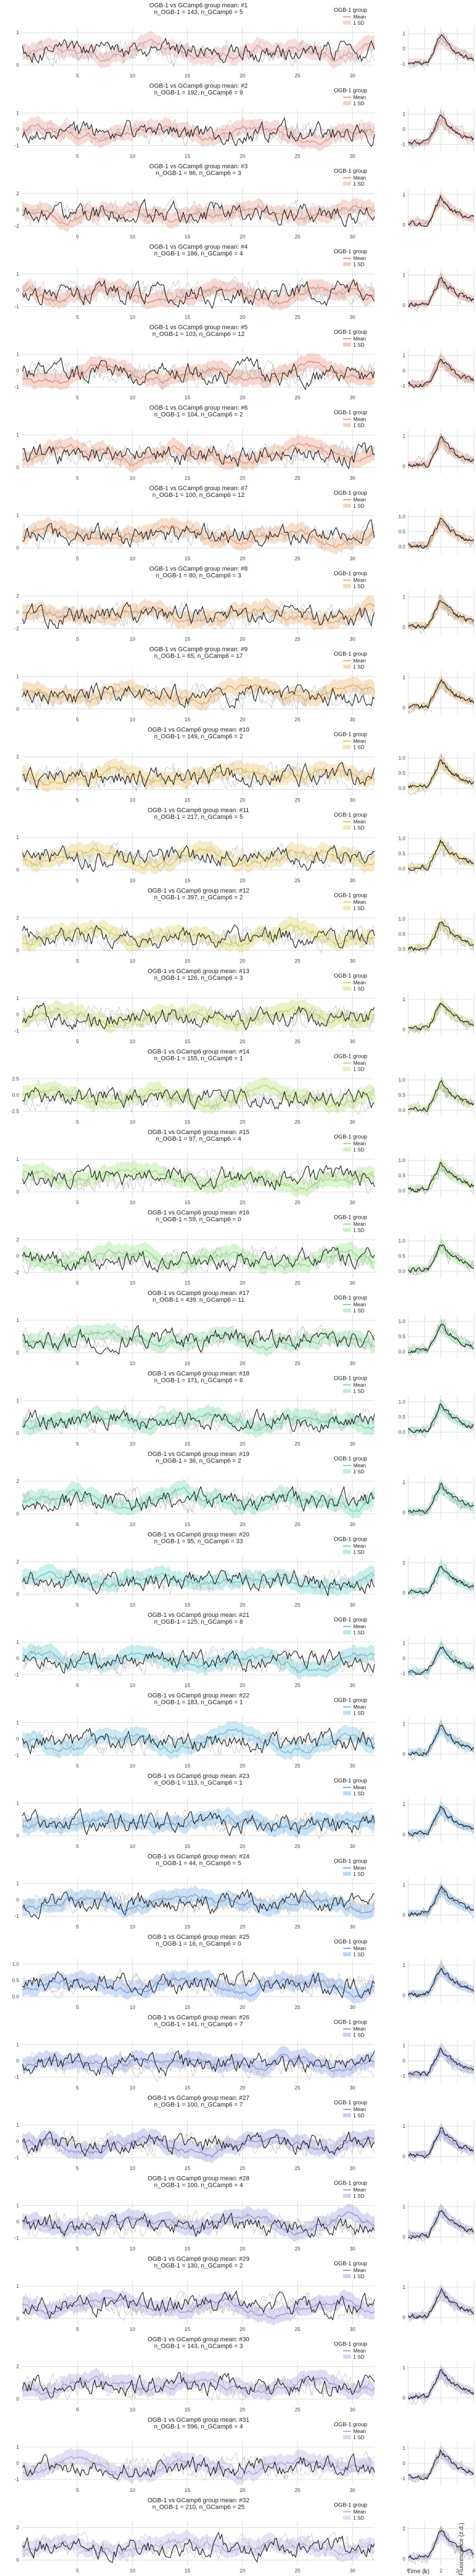  Describe the element at coordinates (401, 1175) in the screenshot. I see `avg-y-tick-label: 0.5` at that location.